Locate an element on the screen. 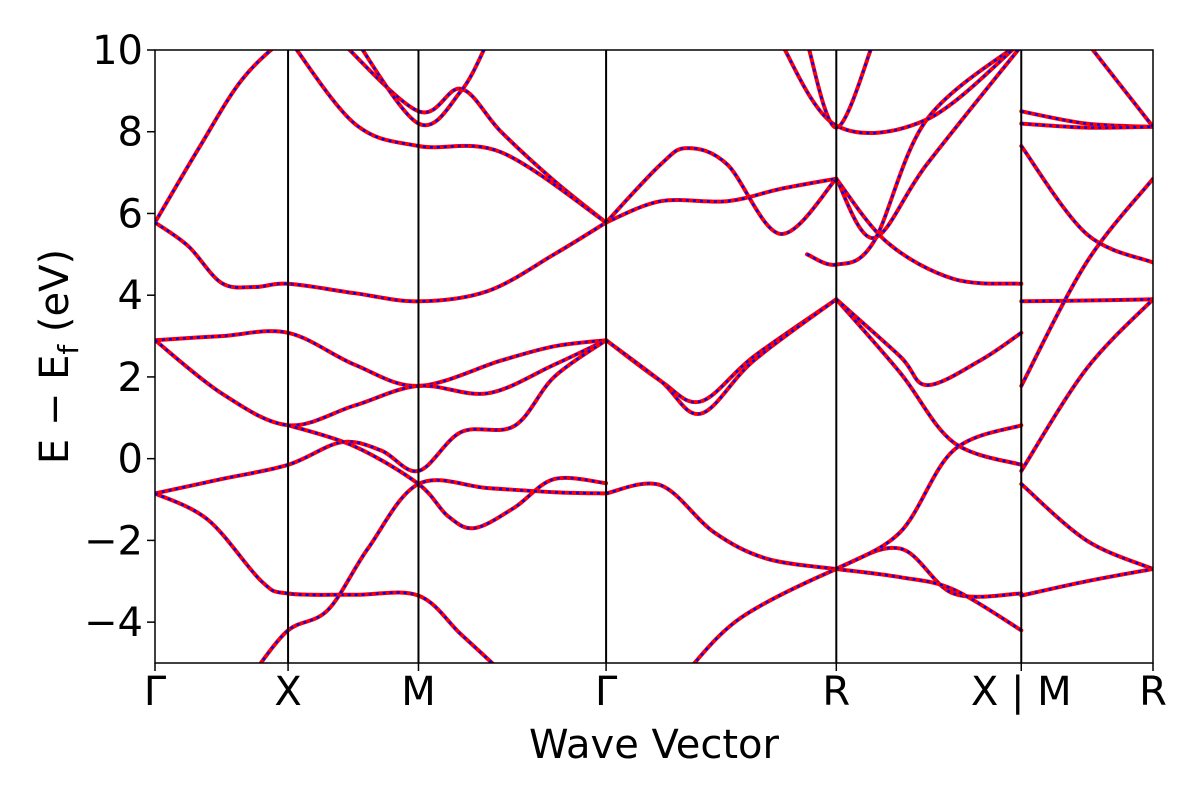 The image size is (1200, 800). band-line-33-dashed is located at coordinates (1086, 527).